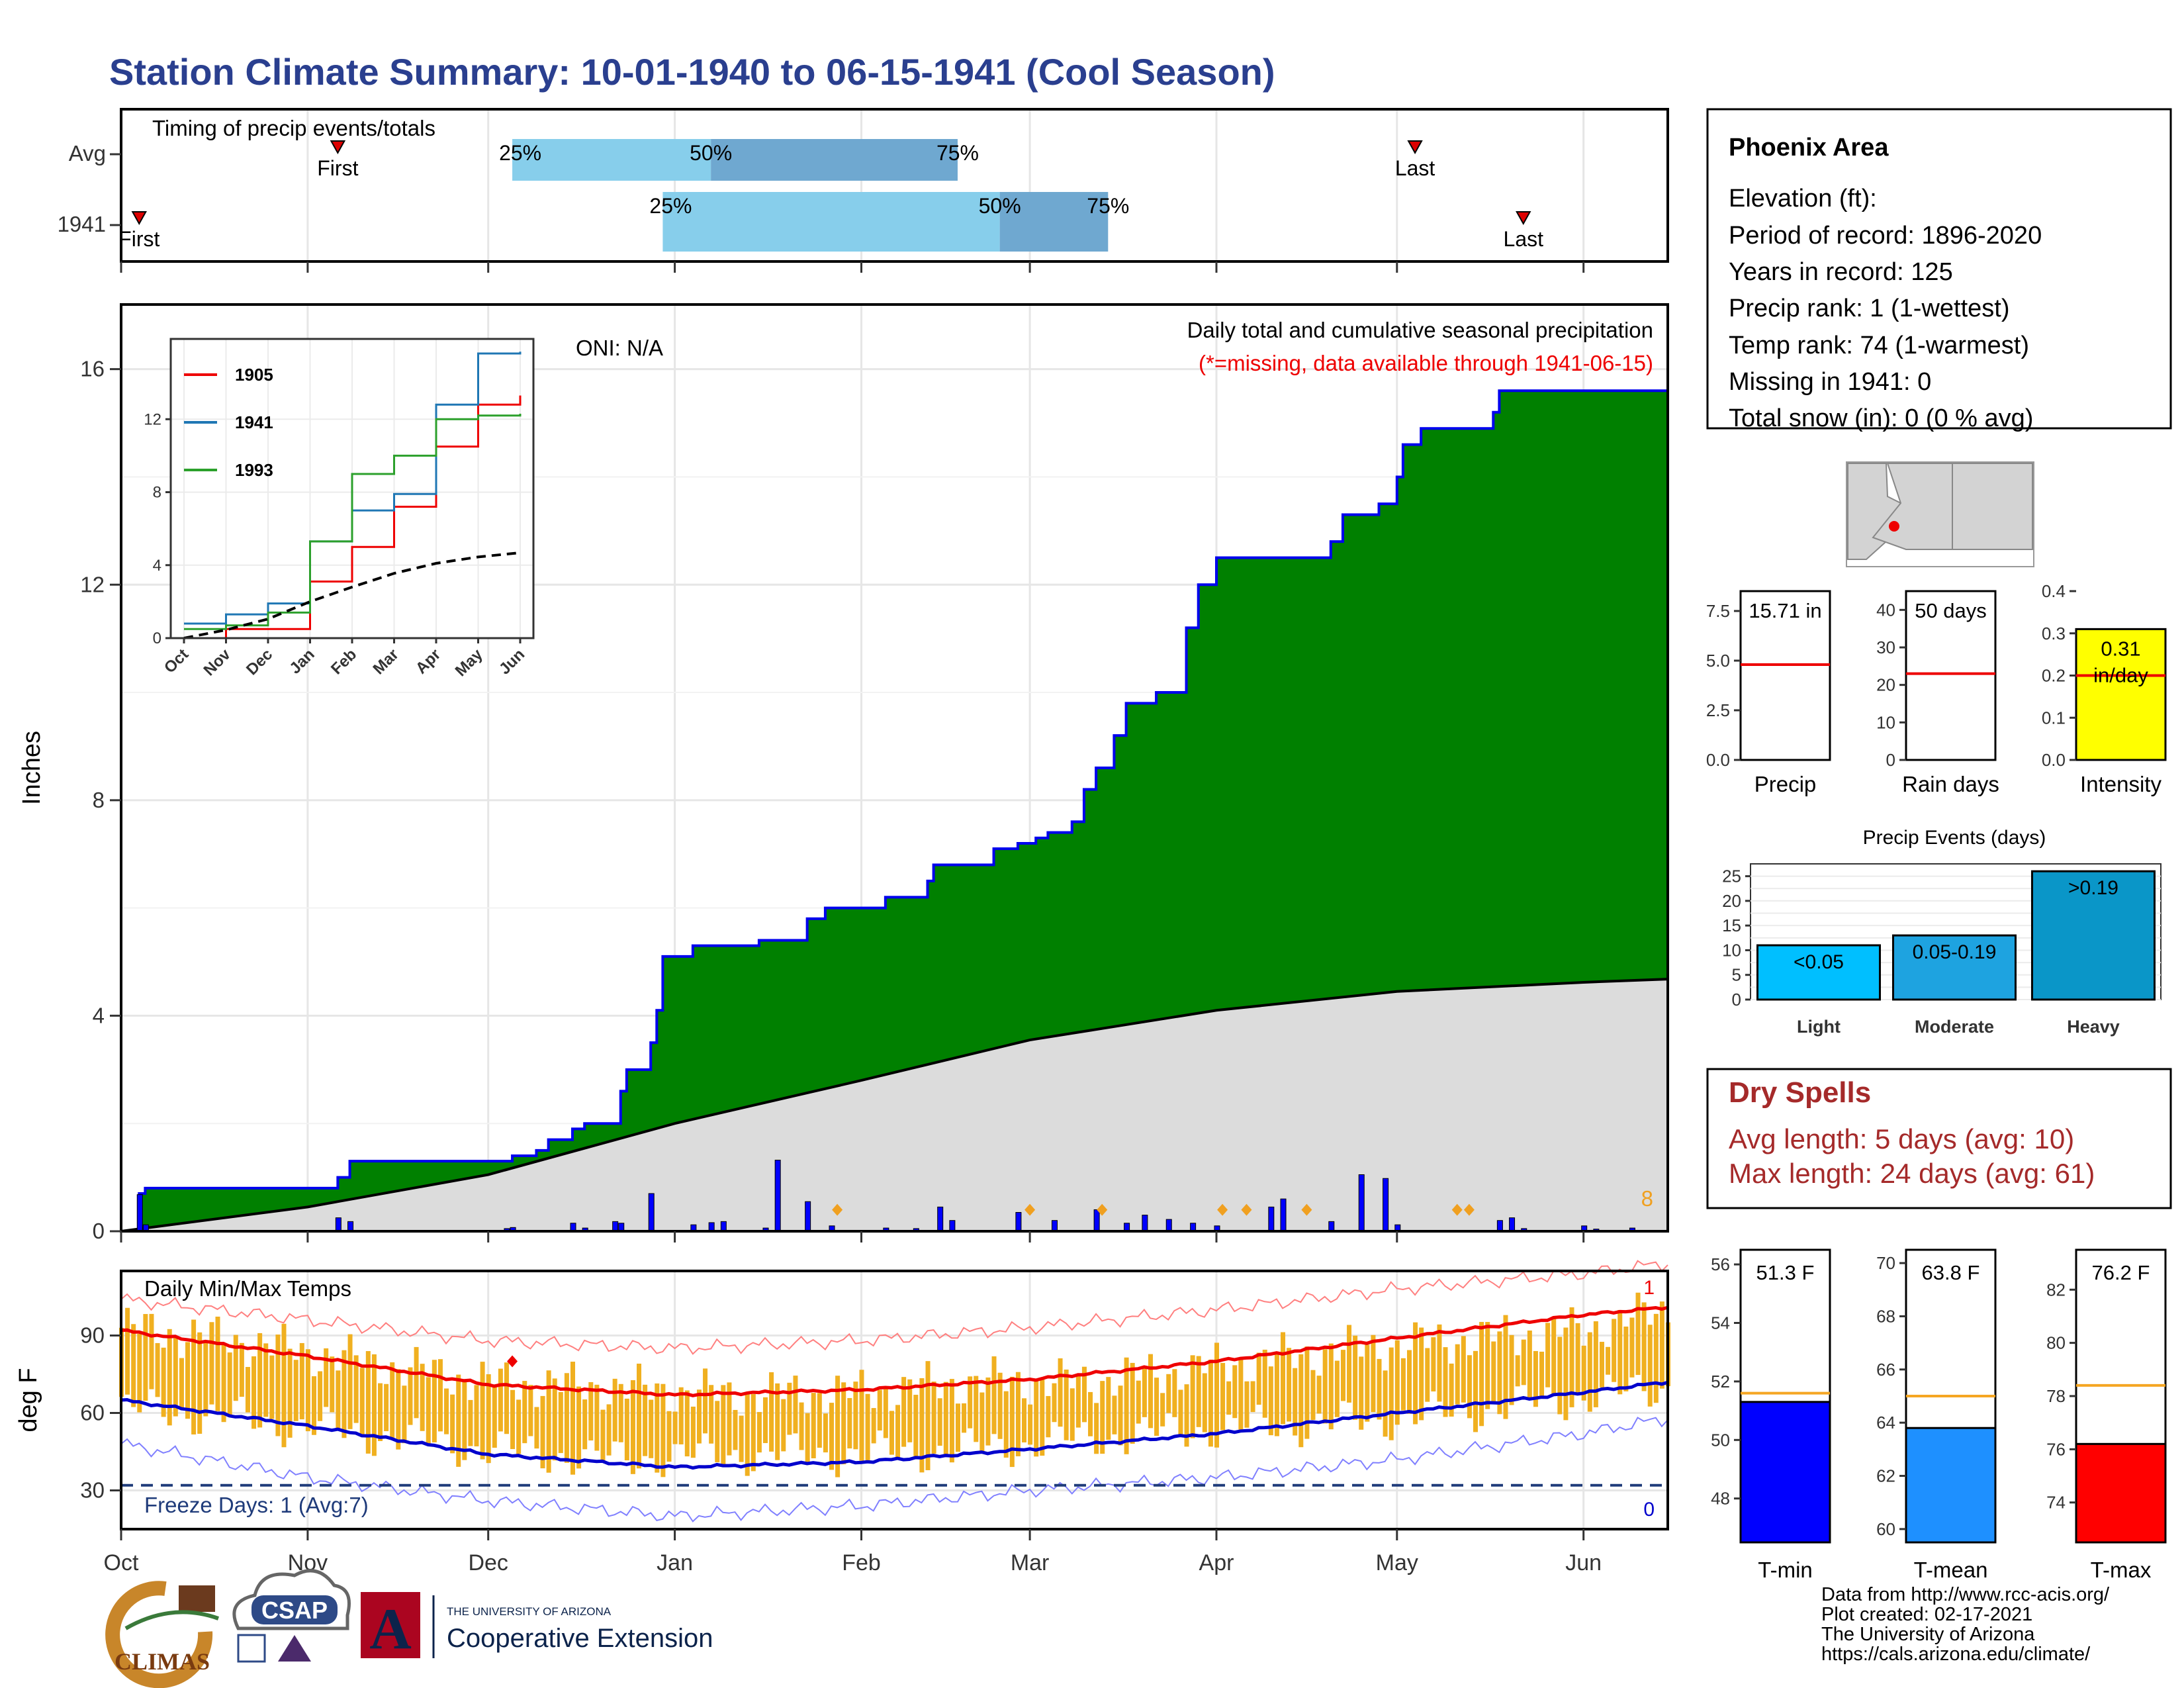 The image size is (2184, 1688). I want to click on inset-y-tick-label: 0, so click(157, 638).